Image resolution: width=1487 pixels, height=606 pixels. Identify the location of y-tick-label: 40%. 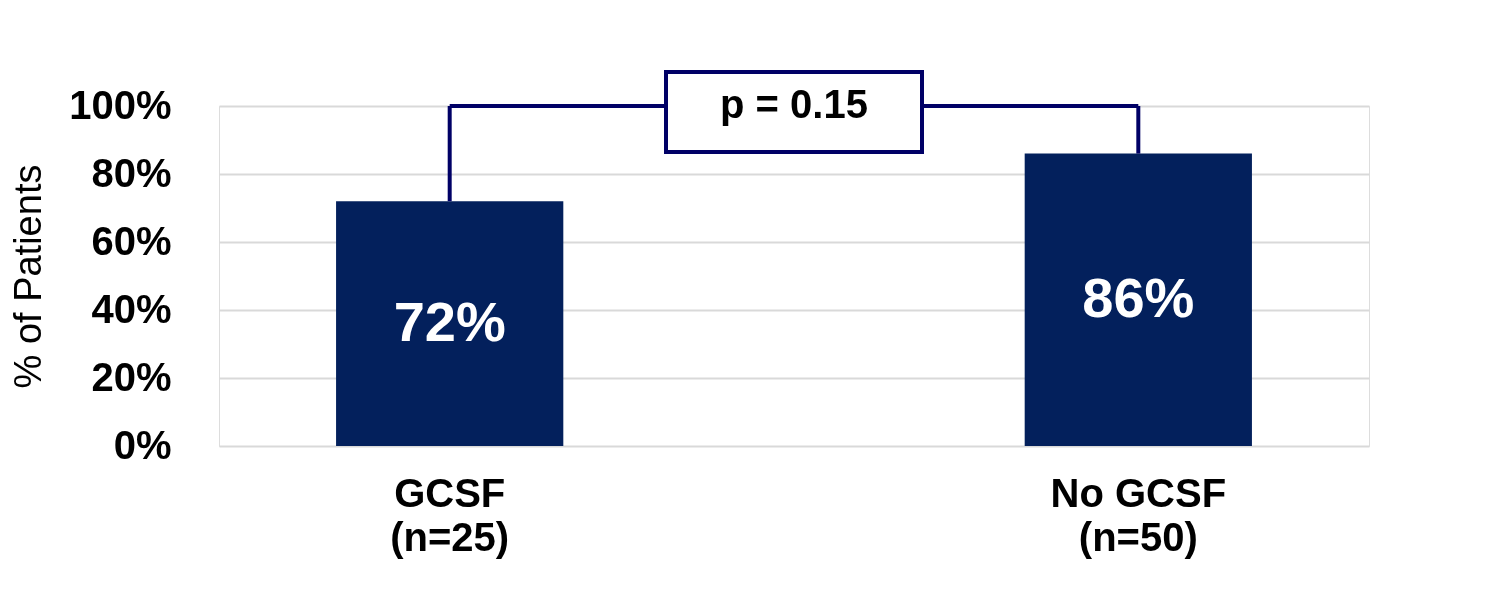
(131, 308).